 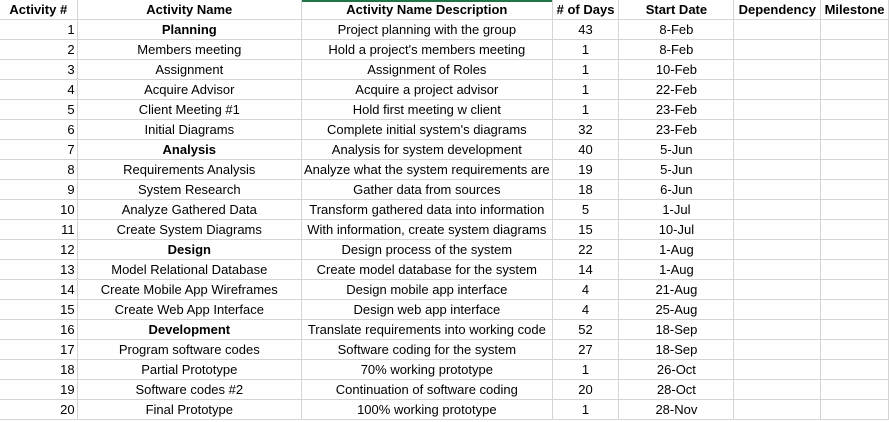 What do you see at coordinates (427, 189) in the screenshot?
I see `cell-description: Gather data from sources` at bounding box center [427, 189].